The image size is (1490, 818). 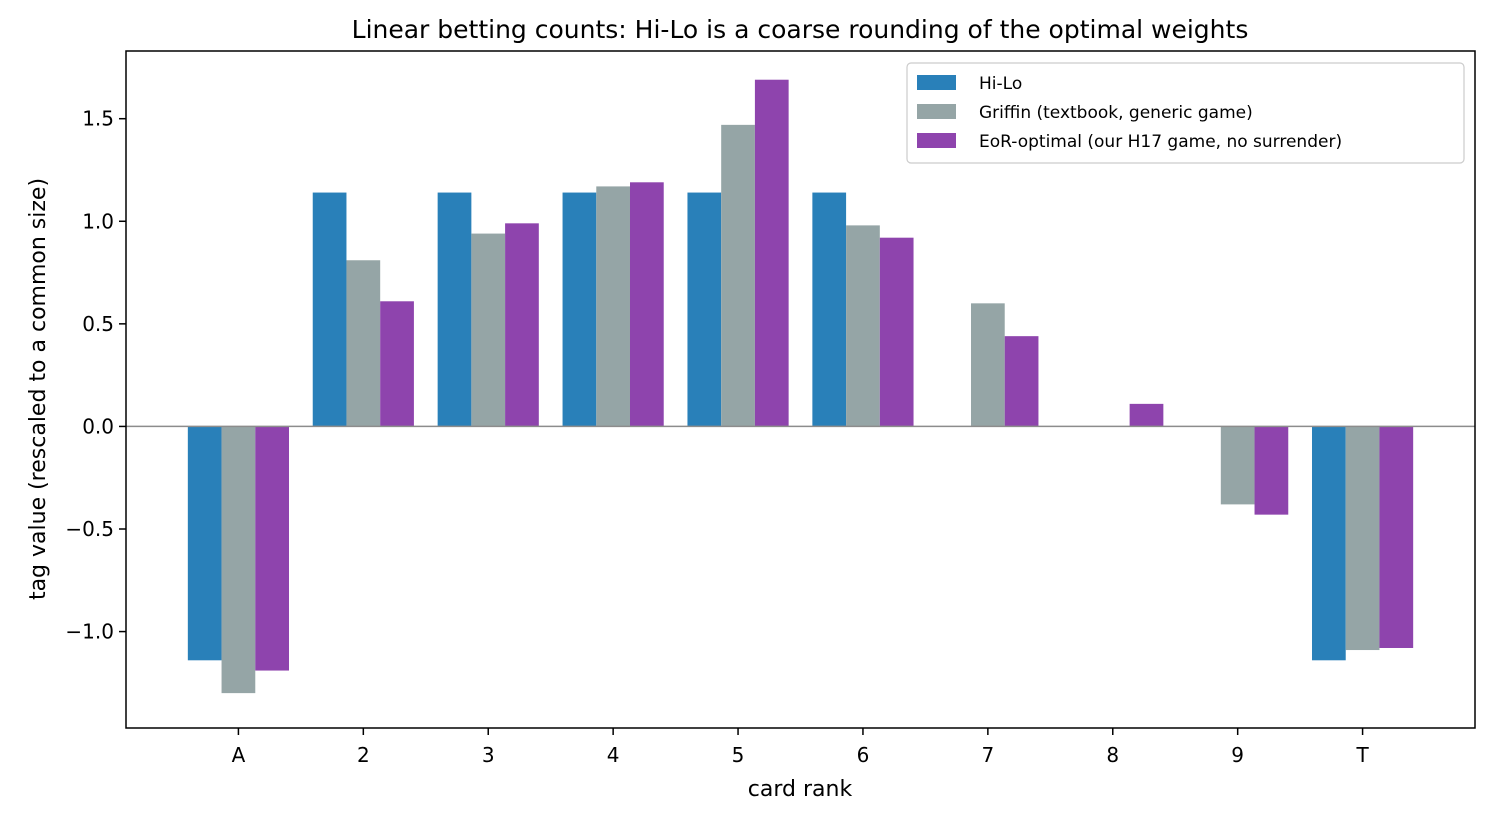 I want to click on x-tick-label: 3, so click(x=488, y=755).